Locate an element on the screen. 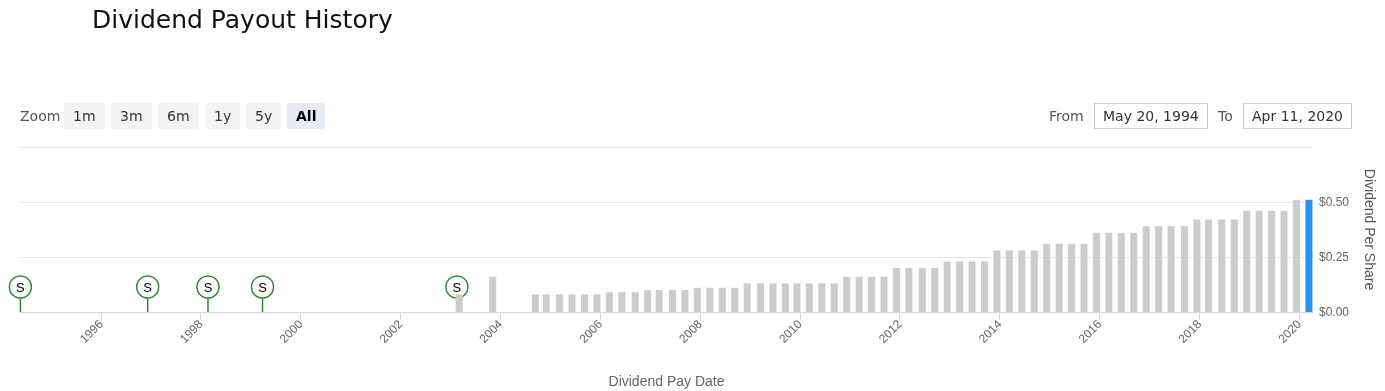 This screenshot has width=1385, height=391. y-tick-label: $0.00 is located at coordinates (1334, 312).